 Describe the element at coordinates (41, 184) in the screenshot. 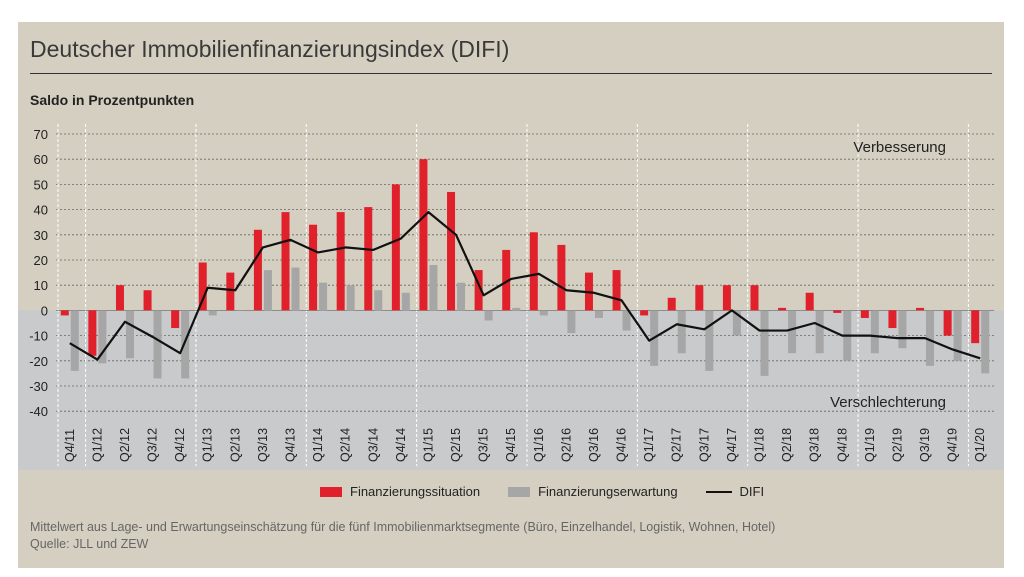

I see `y-tick-label: 50` at that location.